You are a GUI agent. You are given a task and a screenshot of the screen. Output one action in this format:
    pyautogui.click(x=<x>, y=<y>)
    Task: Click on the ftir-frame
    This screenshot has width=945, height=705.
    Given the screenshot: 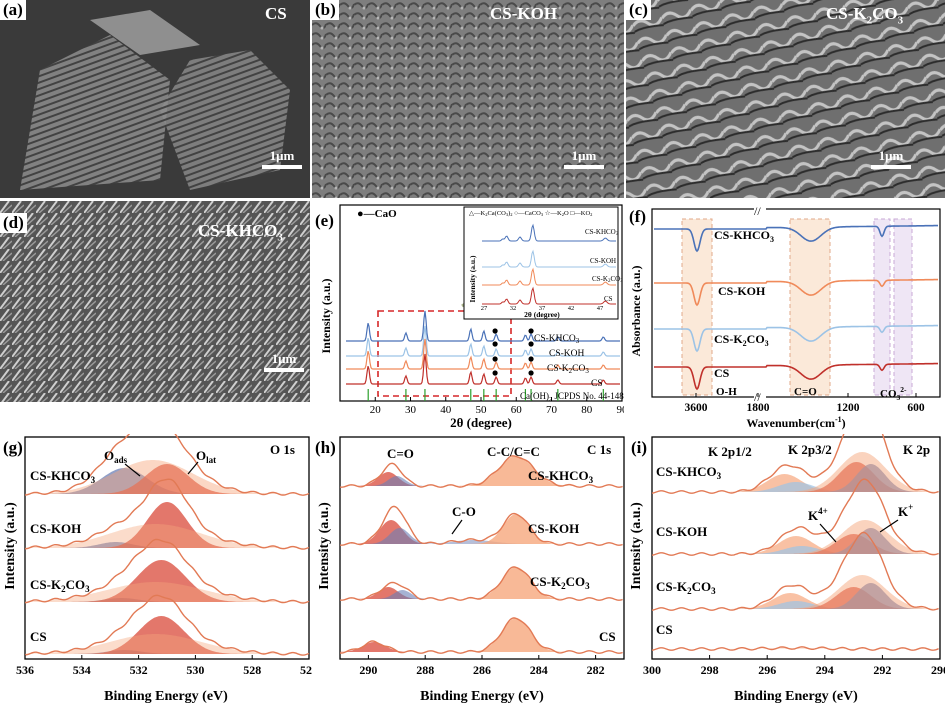 What is the action you would take?
    pyautogui.click(x=796, y=303)
    